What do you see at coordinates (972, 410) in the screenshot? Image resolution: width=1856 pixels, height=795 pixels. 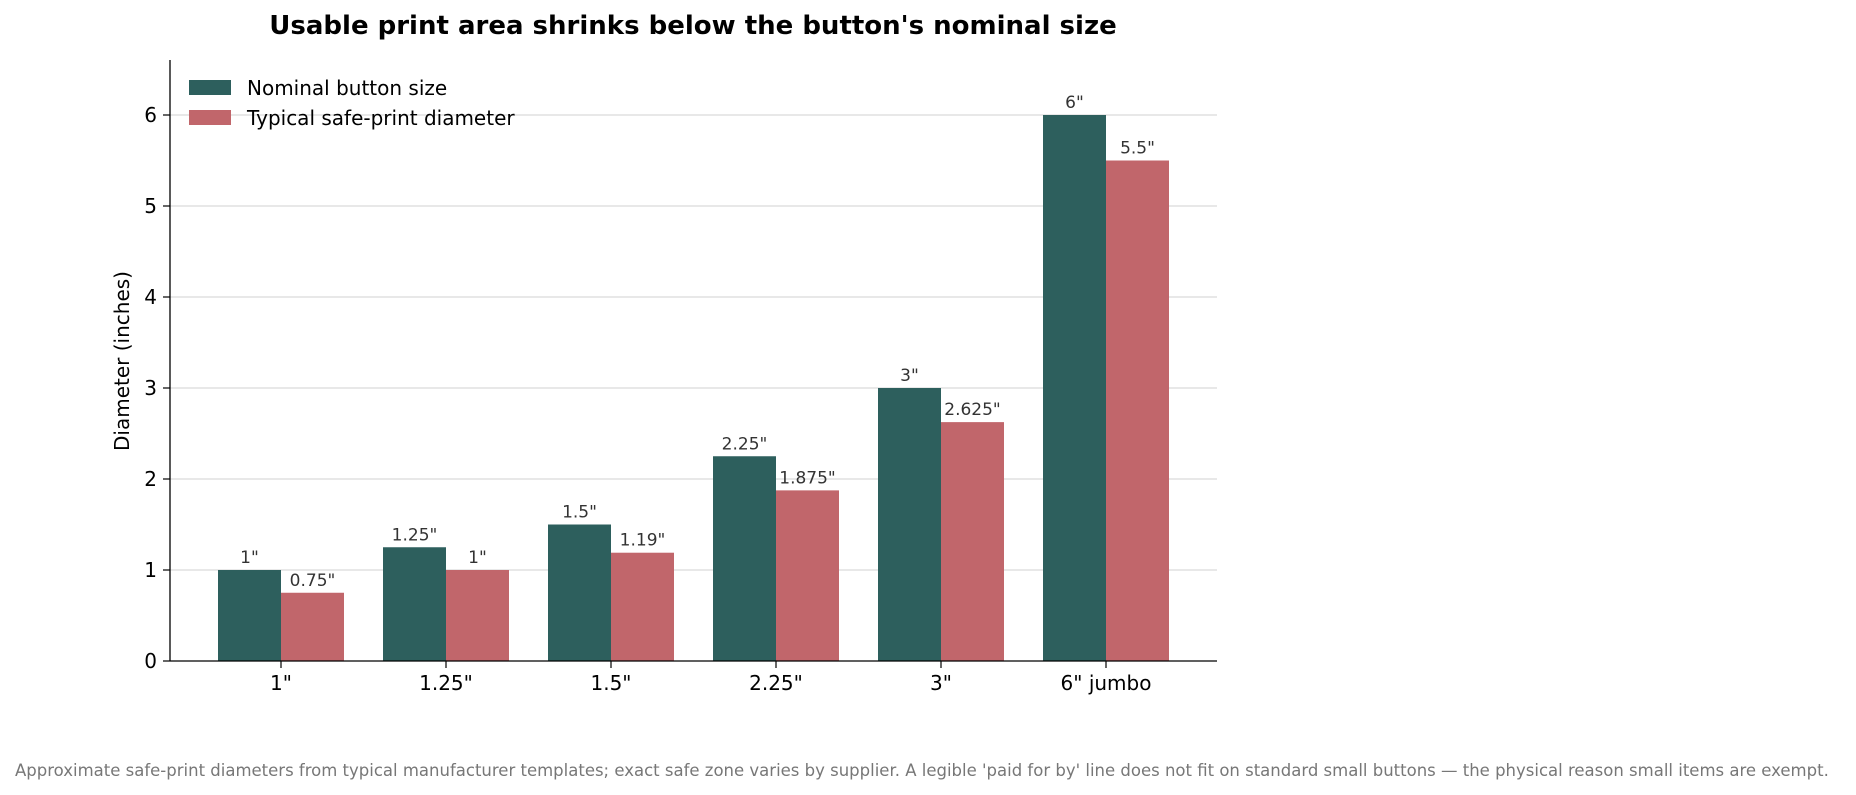 I see `data-label: 2.625"` at bounding box center [972, 410].